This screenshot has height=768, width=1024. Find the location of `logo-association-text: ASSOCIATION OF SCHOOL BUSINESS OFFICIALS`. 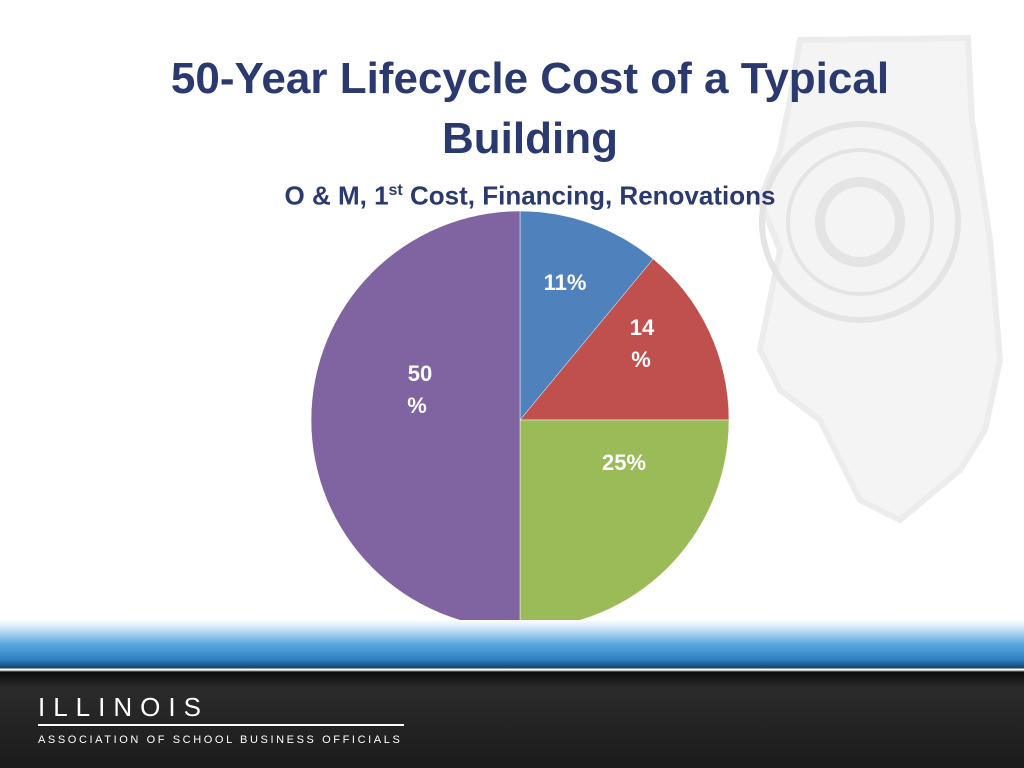

logo-association-text: ASSOCIATION OF SCHOOL BUSINESS OFFICIALS is located at coordinates (220, 740).